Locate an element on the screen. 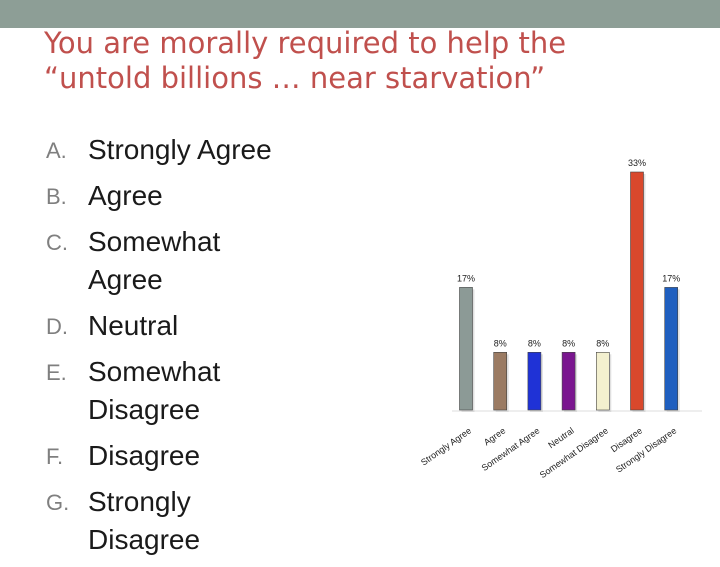 This screenshot has width=720, height=567. answer-option-c: C. Somewhat Agree is located at coordinates (191, 261).